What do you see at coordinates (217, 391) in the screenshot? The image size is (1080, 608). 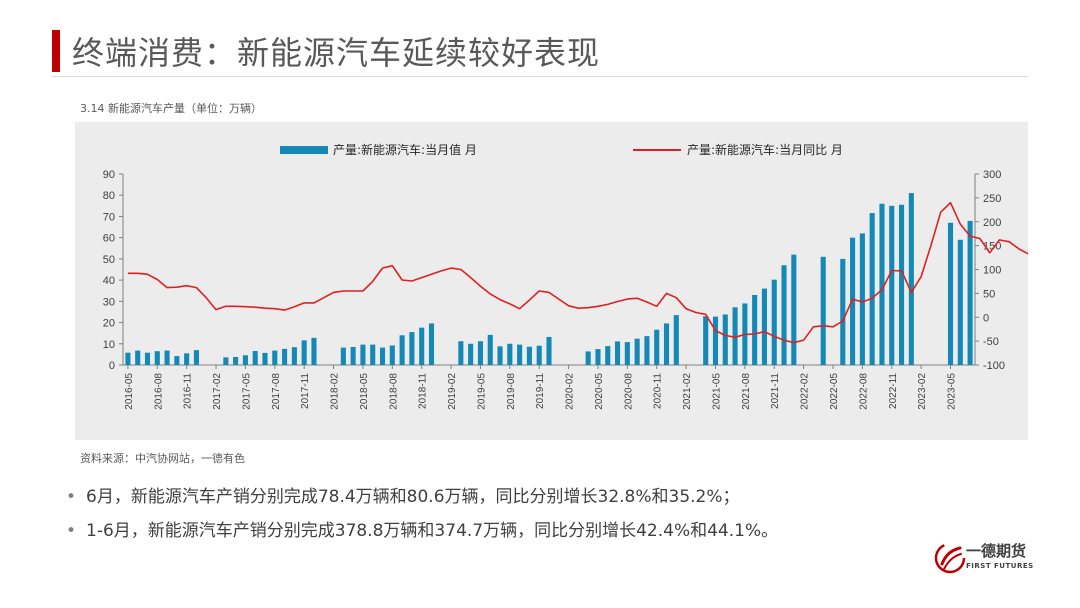 I see `x-tick-label: 2017-02` at bounding box center [217, 391].